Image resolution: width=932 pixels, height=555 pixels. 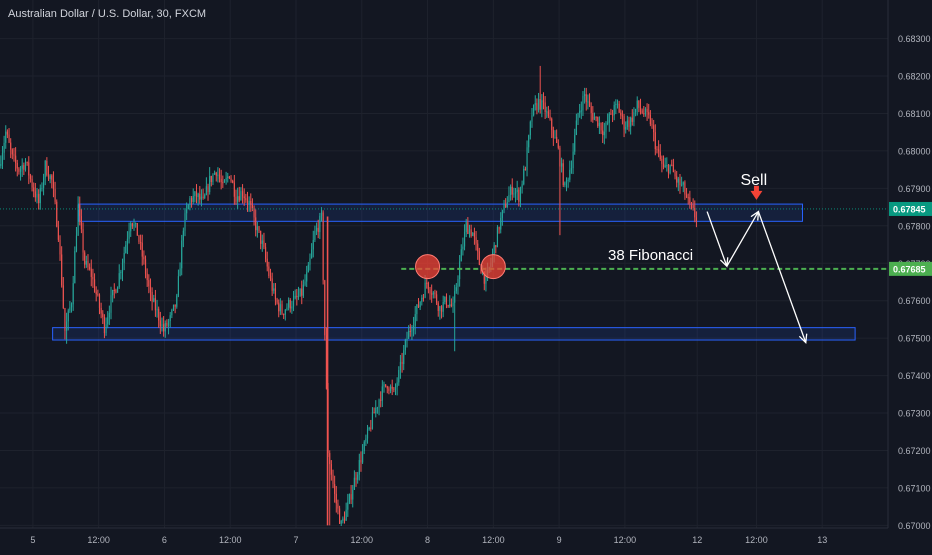 I want to click on current-price-tag, so click(x=910, y=208).